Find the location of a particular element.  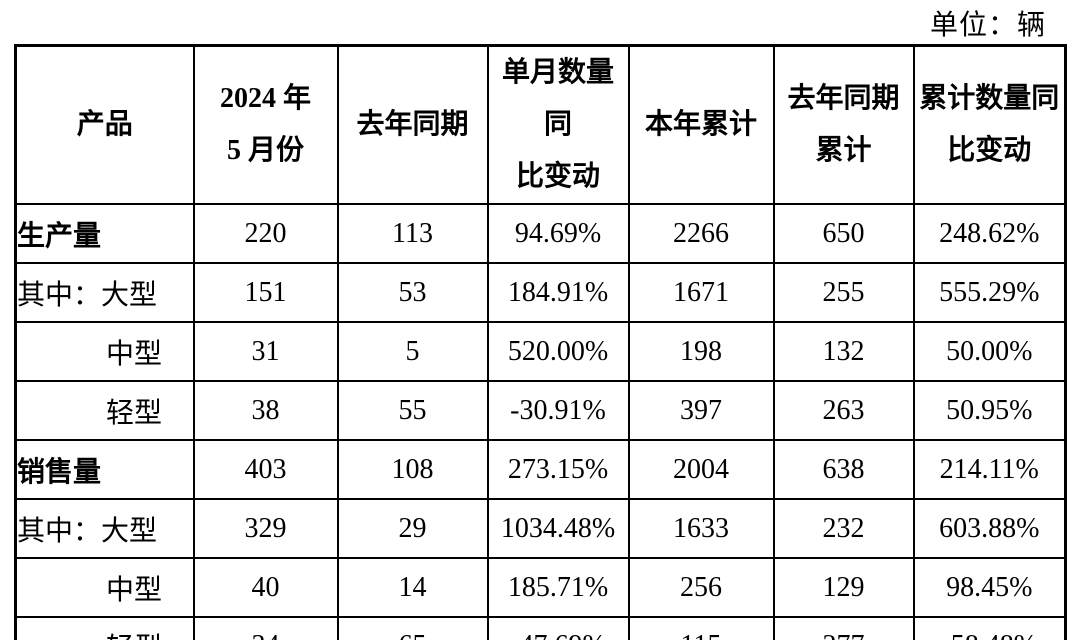

row-production: 生产量 220 113 94.69% 2266 650 248.62% is located at coordinates (540, 233).